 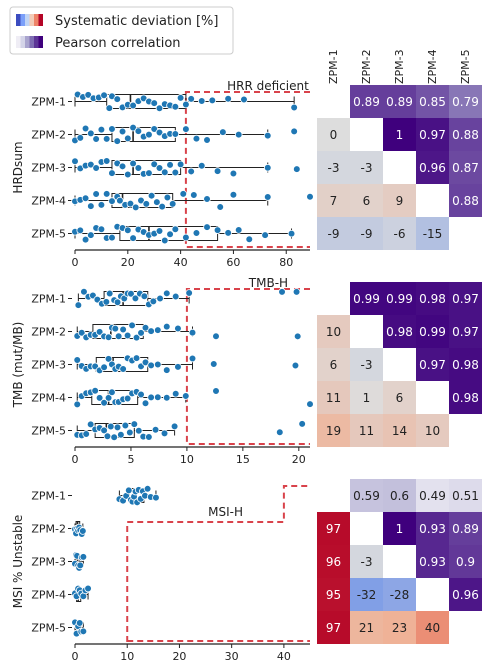 I want to click on heatmap-cell-label: 0.51, so click(x=465, y=496).